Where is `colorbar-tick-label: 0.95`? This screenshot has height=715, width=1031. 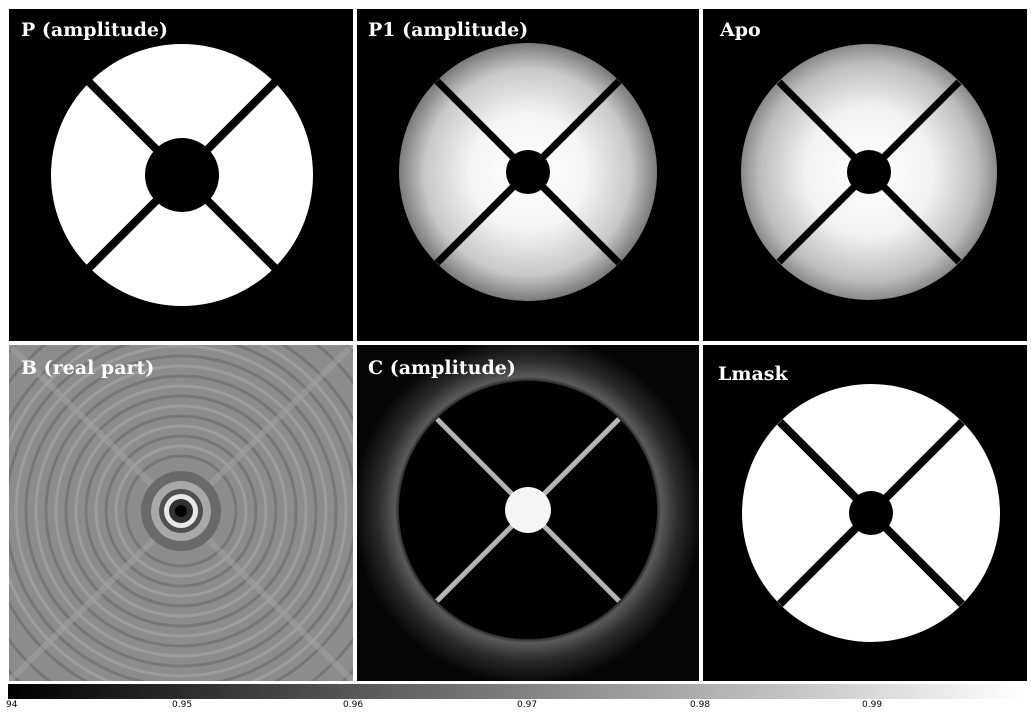 colorbar-tick-label: 0.95 is located at coordinates (182, 705).